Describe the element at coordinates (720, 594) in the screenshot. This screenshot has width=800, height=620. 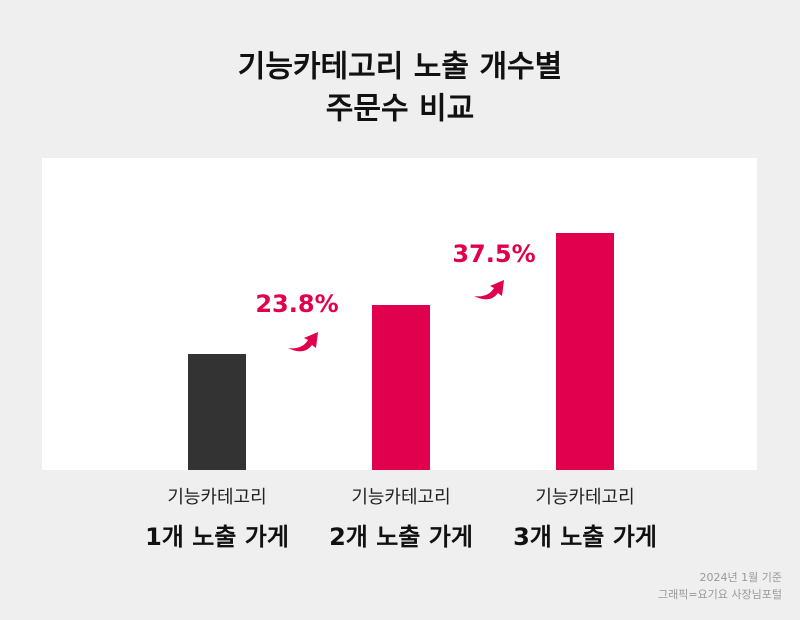
I see `footnote: 그래픽=요기요 사장님포털` at that location.